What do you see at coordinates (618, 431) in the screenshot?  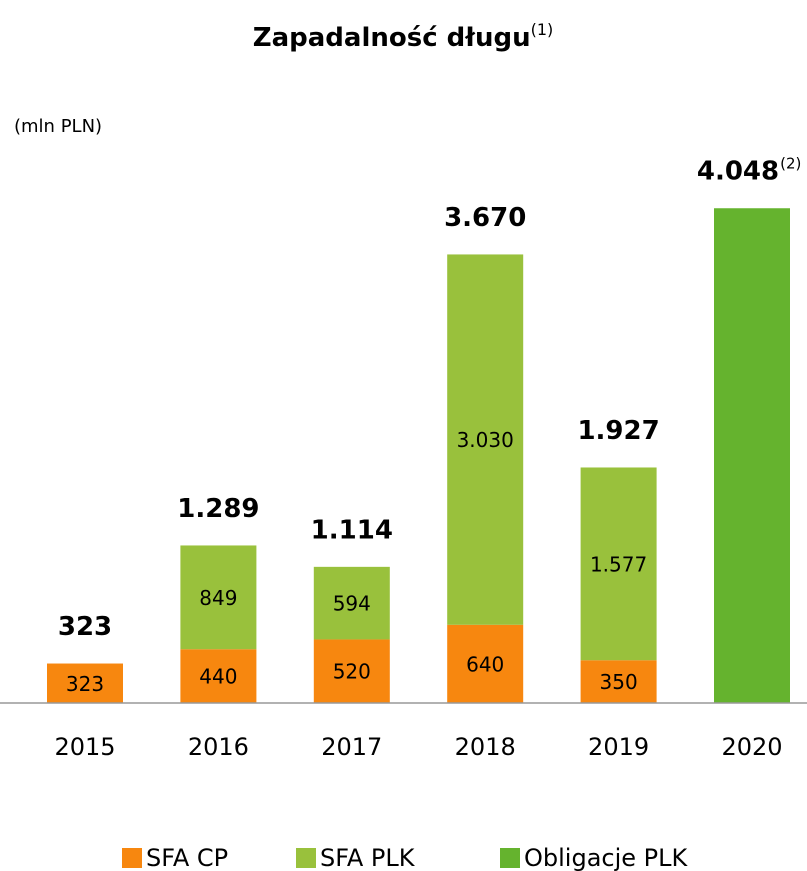 I see `total-label: 1.927` at bounding box center [618, 431].